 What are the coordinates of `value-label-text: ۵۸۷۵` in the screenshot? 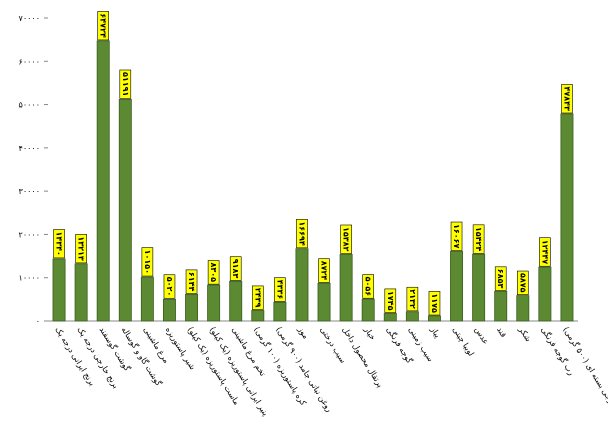 It's located at (522, 283).